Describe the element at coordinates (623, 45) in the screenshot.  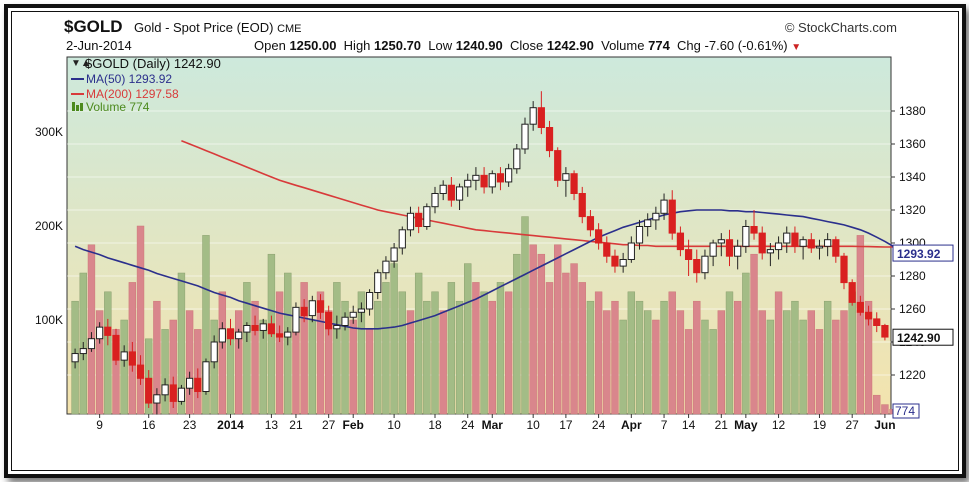
I see `volume-label: Volume` at that location.